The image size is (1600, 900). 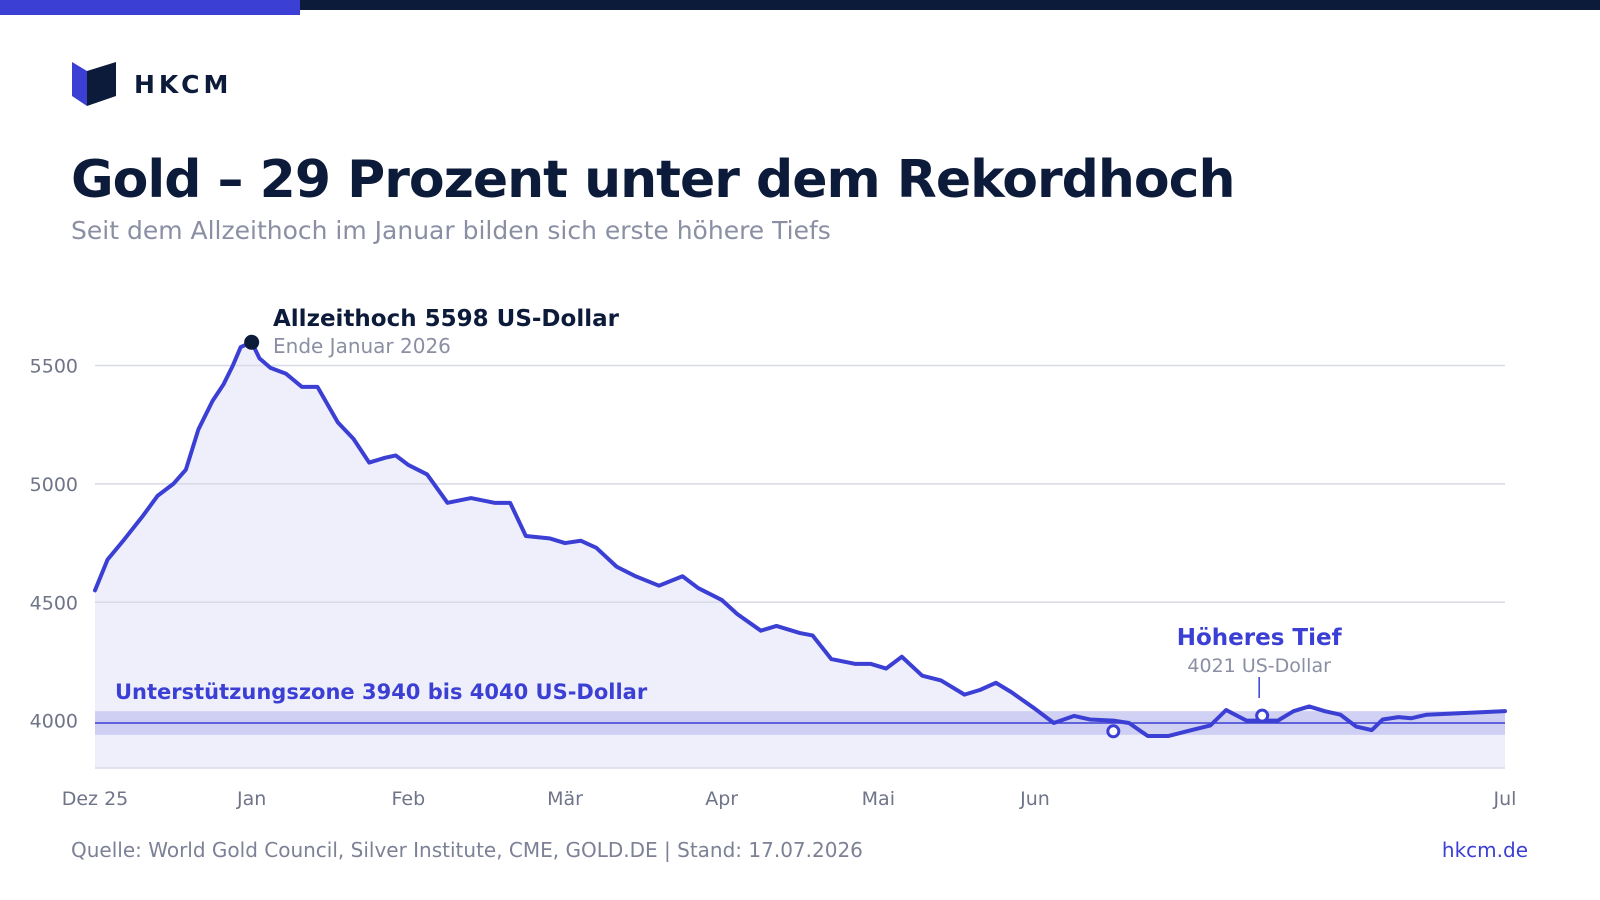 I want to click on x-tick-label: Jun, so click(x=1034, y=799).